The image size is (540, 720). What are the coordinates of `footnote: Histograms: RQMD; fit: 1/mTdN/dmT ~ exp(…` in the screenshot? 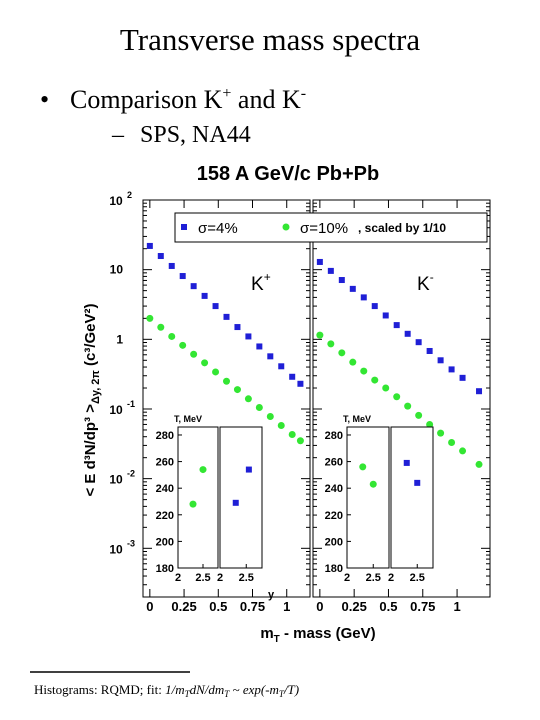 It's located at (166, 690).